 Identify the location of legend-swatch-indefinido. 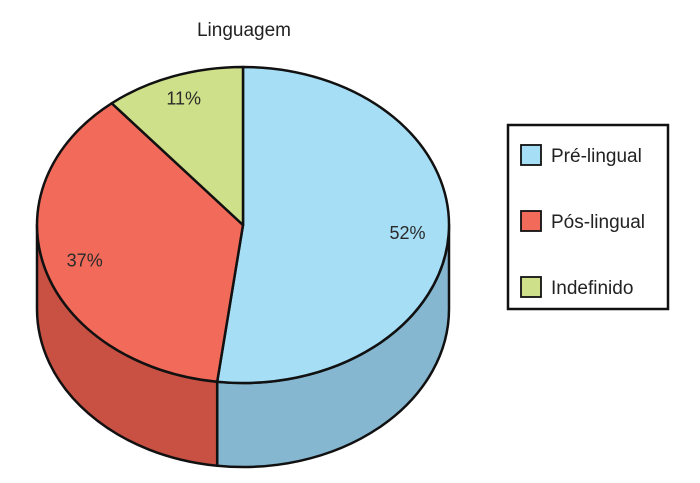
(531, 287).